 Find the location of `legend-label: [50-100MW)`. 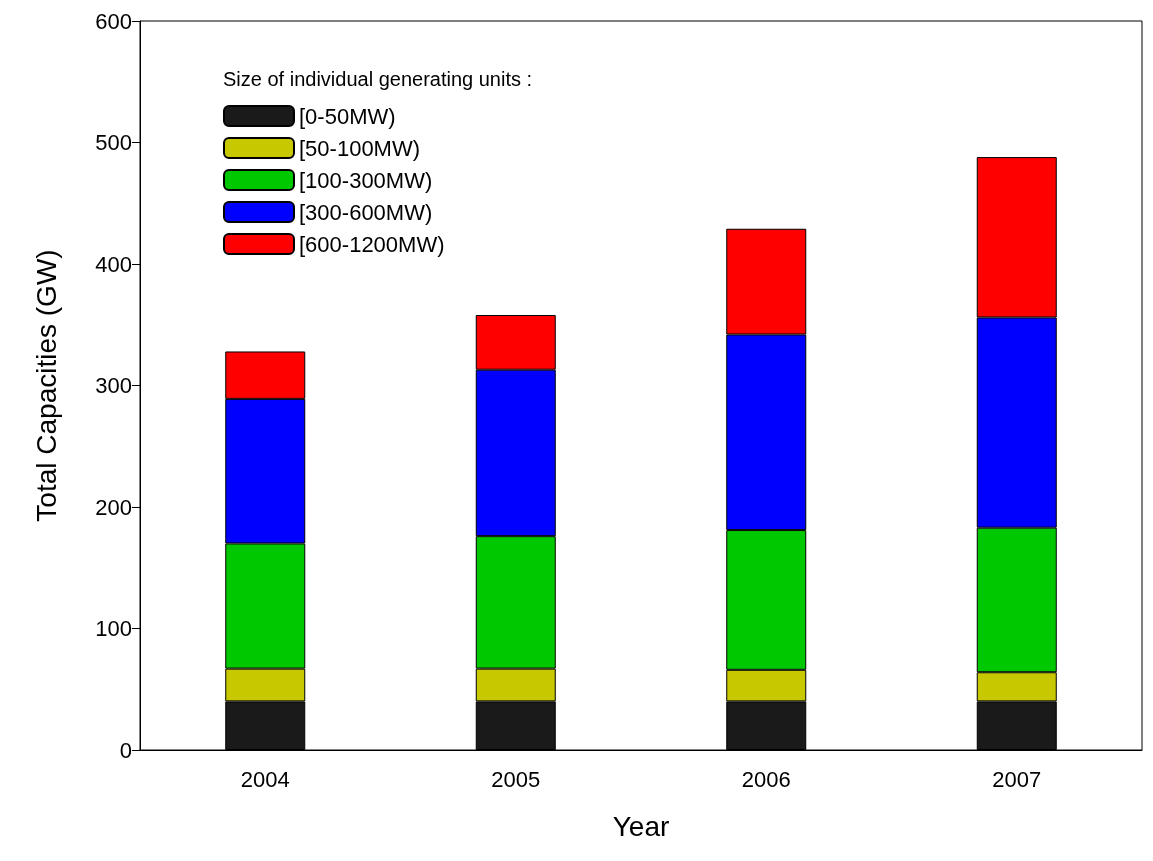

legend-label: [50-100MW) is located at coordinates (360, 148).